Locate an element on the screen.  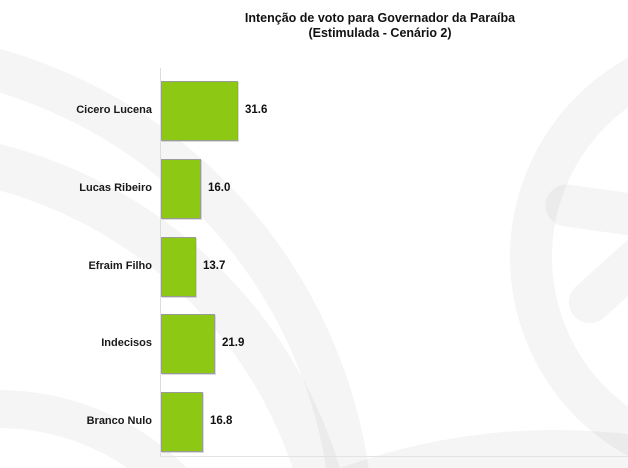
y-axis-line is located at coordinates (160, 262).